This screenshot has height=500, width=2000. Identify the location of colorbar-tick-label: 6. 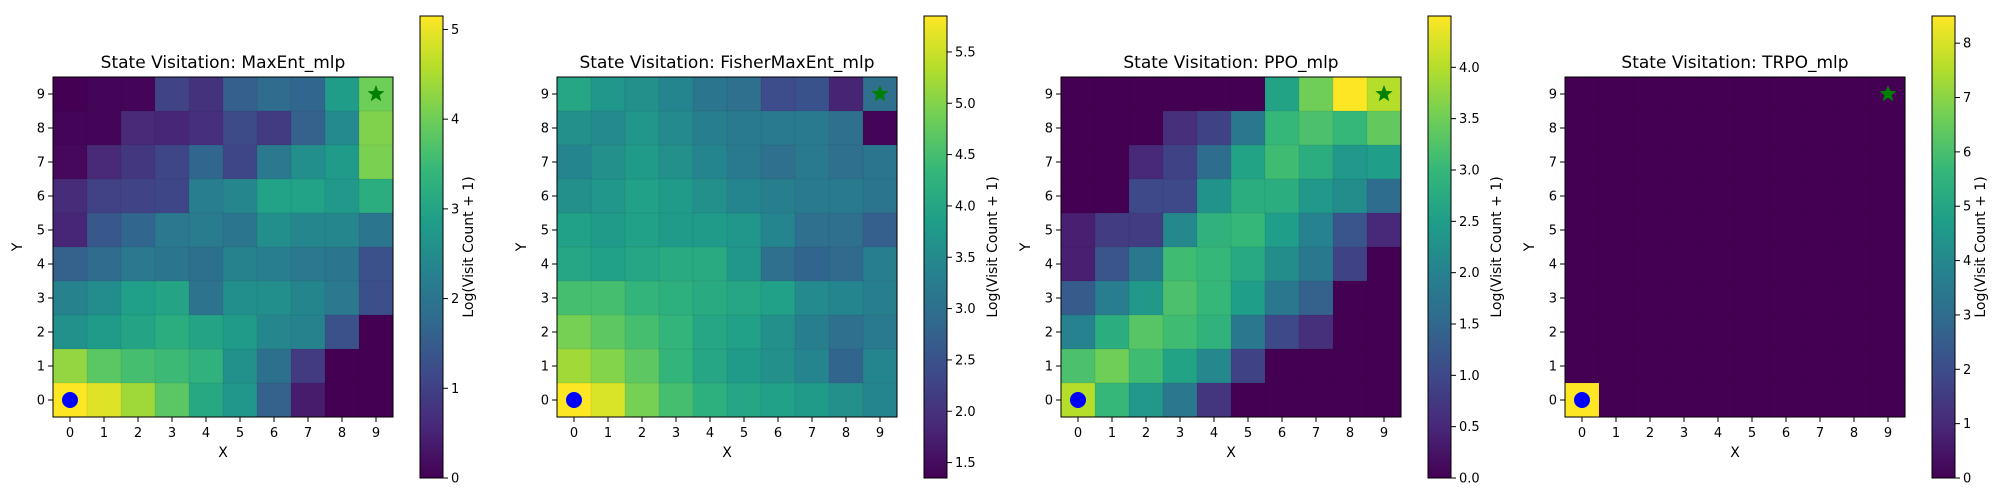
(1967, 152).